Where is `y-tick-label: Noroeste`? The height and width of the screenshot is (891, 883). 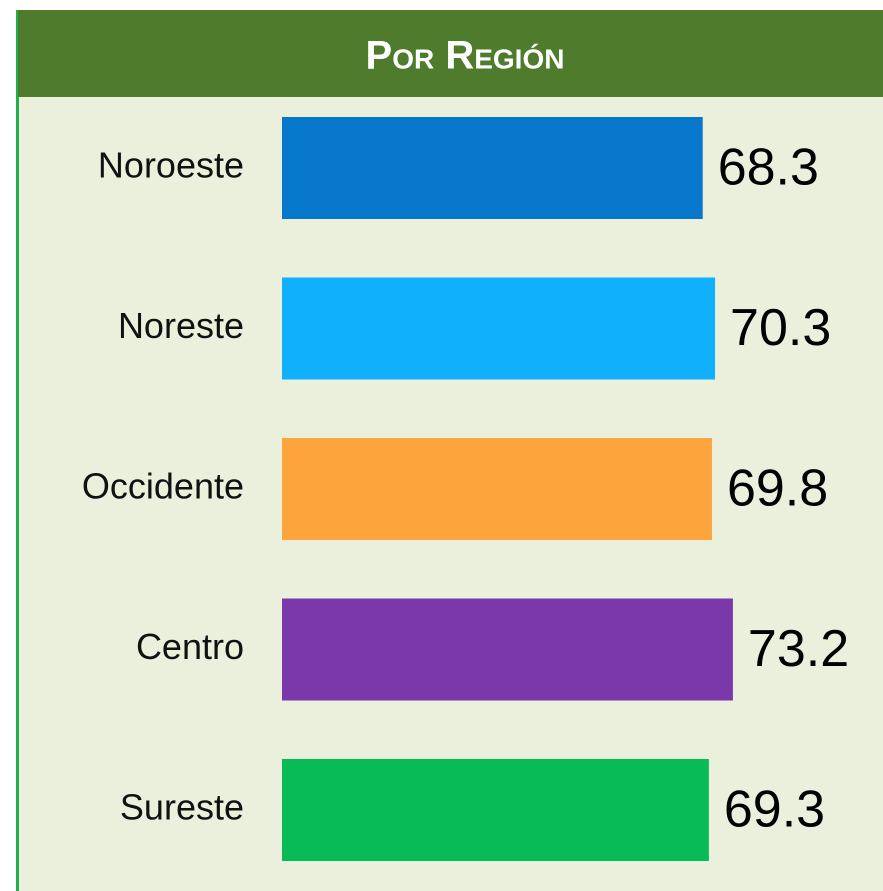 y-tick-label: Noroeste is located at coordinates (171, 165).